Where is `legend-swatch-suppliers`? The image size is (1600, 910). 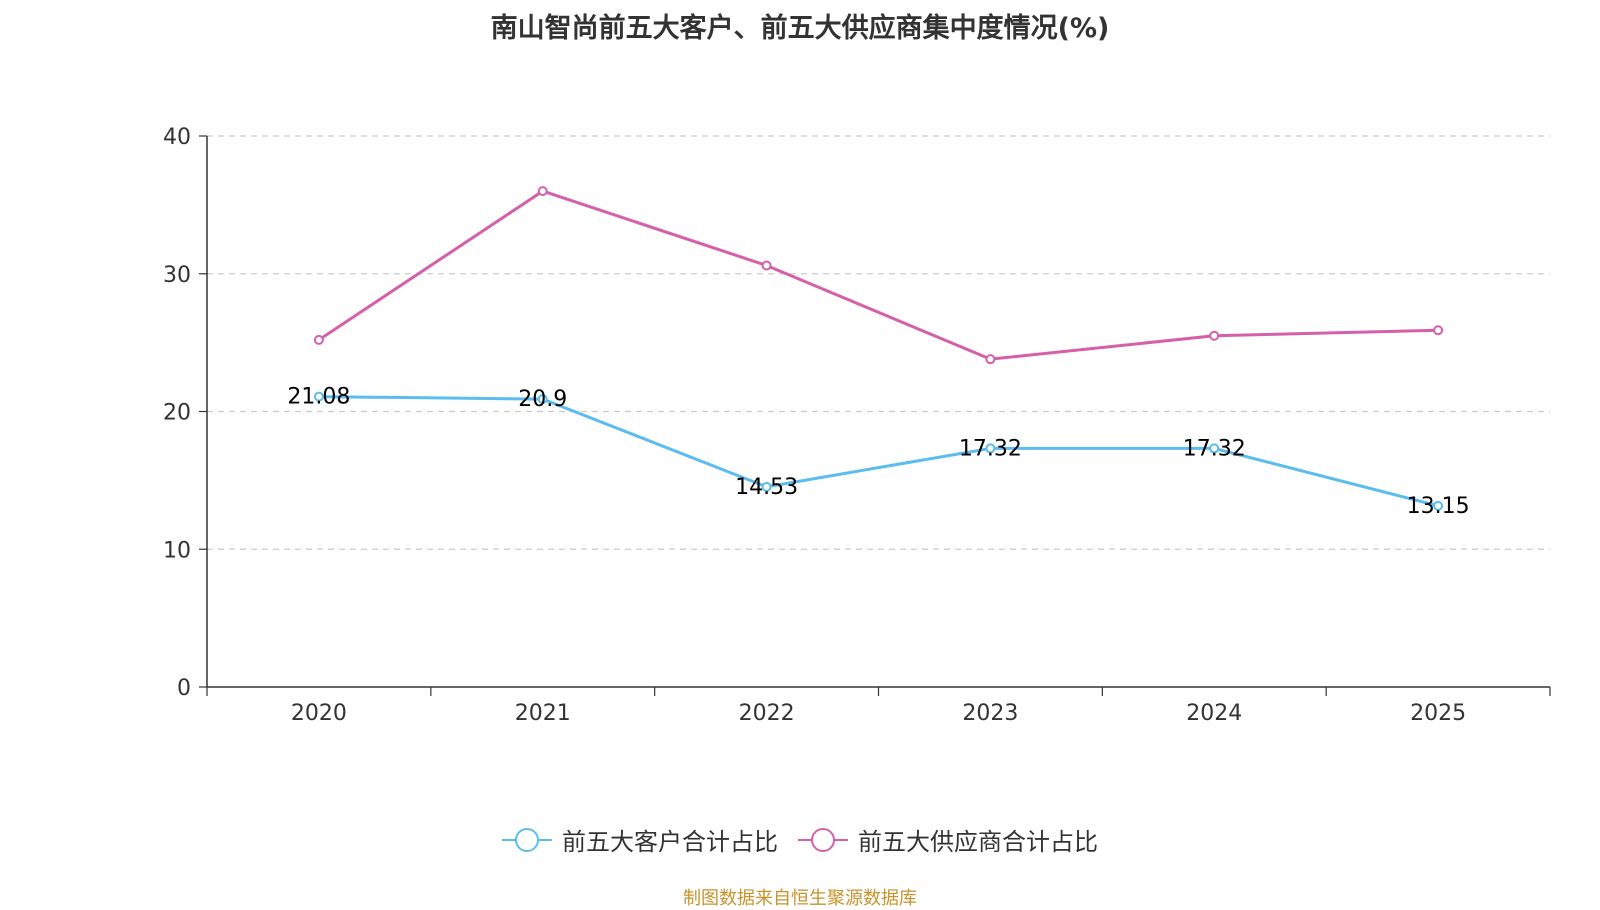 legend-swatch-suppliers is located at coordinates (823, 839).